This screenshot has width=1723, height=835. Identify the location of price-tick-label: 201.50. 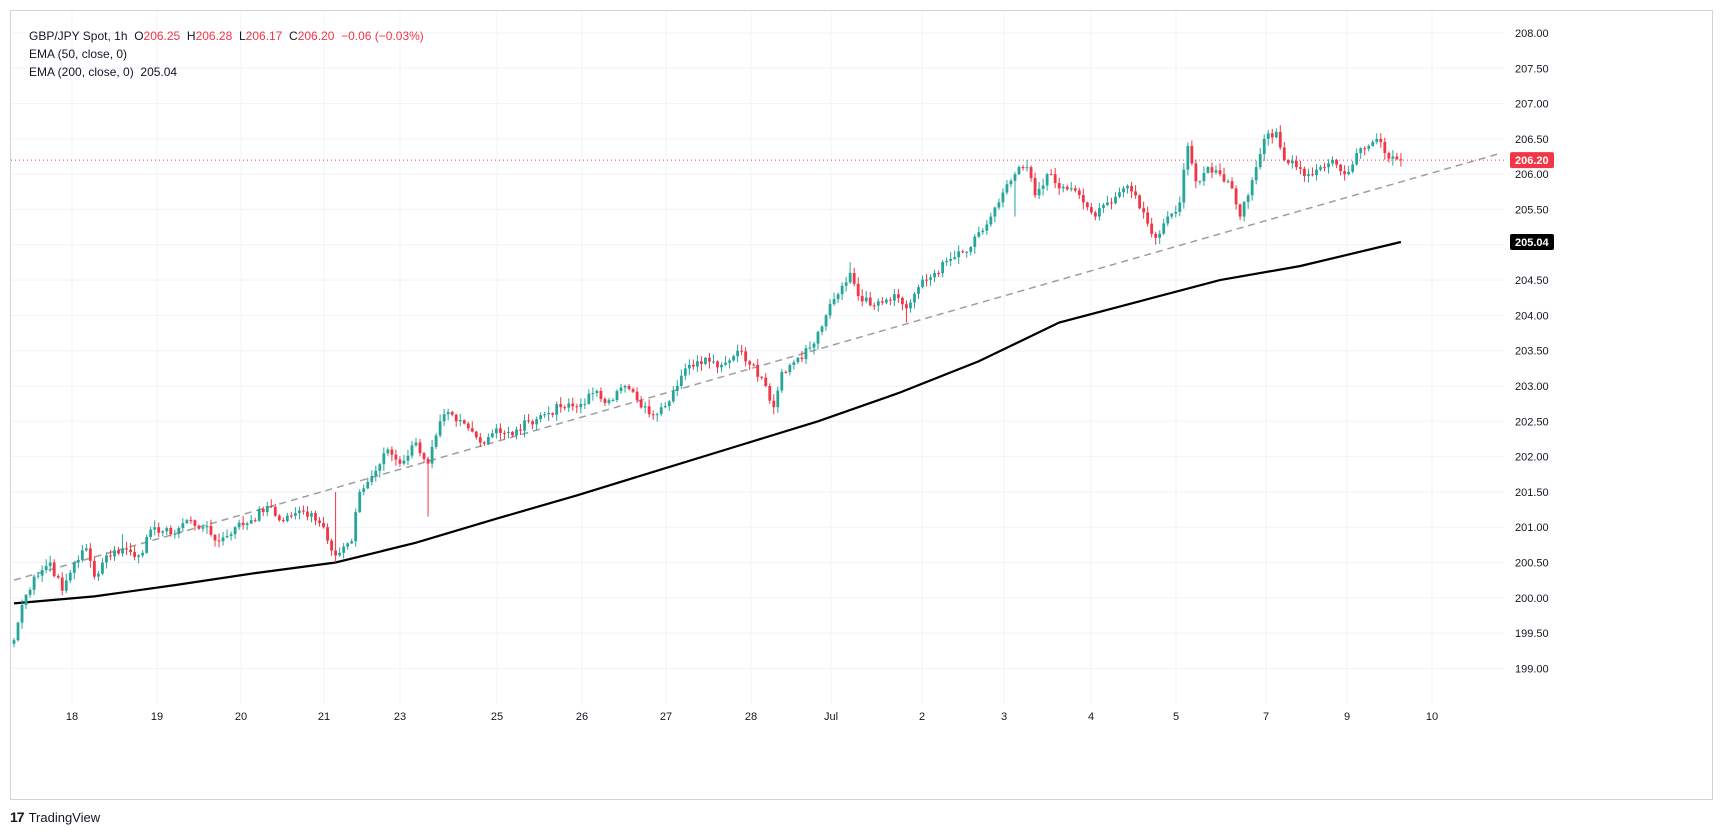
(1532, 493).